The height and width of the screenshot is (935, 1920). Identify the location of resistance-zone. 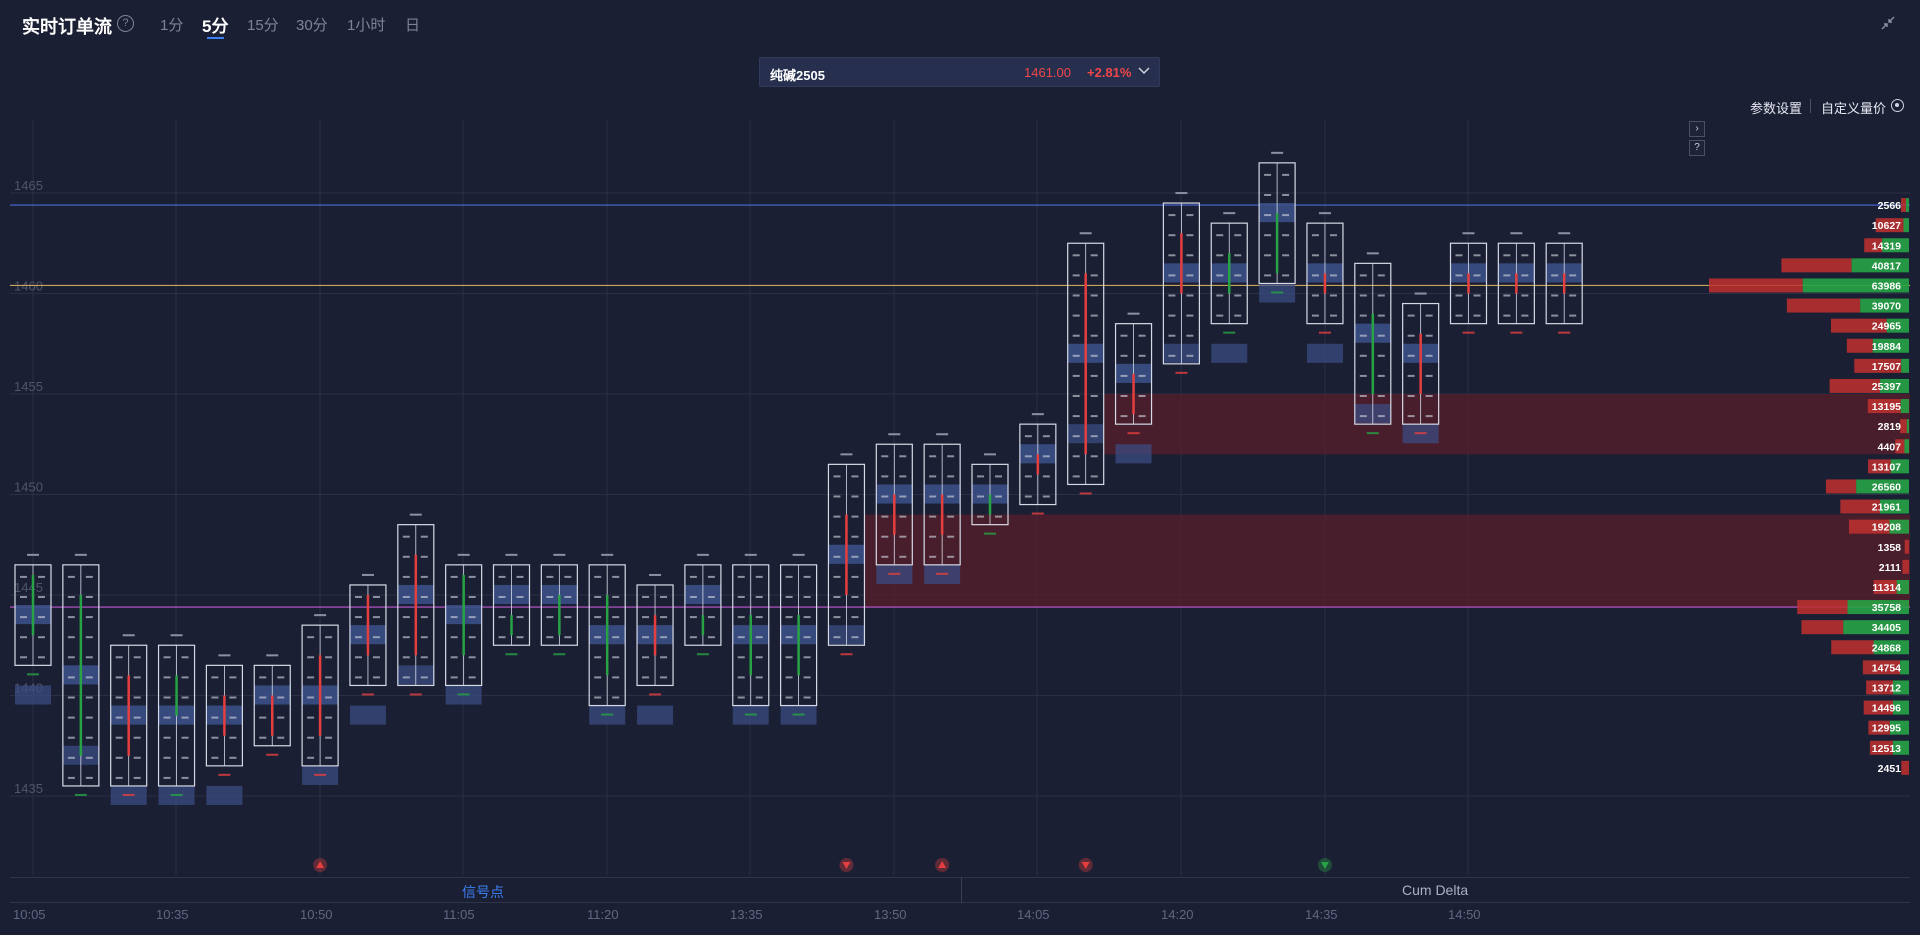
(1506, 424).